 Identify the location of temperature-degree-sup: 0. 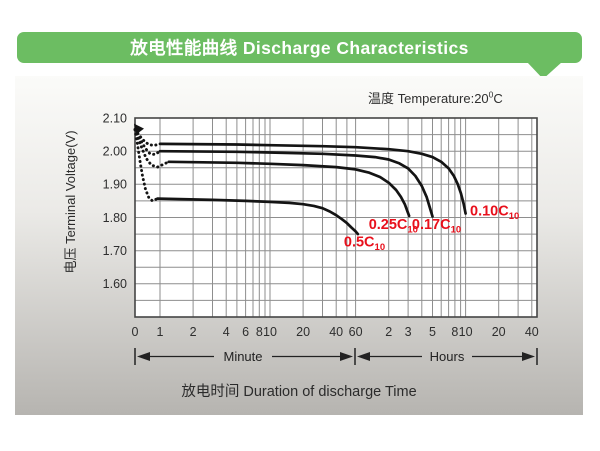
(491, 94).